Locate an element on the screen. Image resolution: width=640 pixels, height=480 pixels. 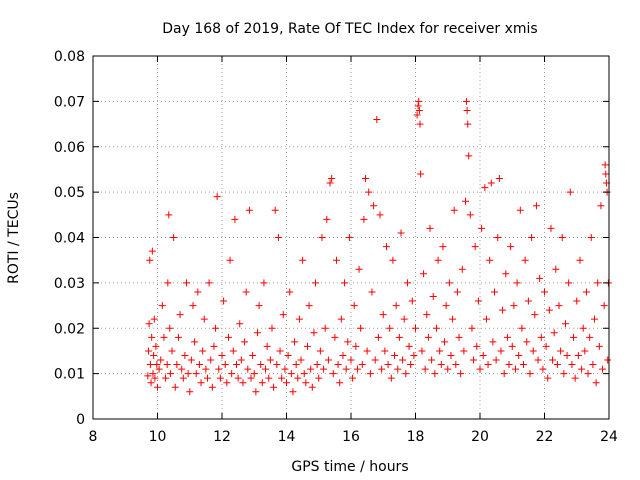
x-tick-label: 10 is located at coordinates (158, 437).